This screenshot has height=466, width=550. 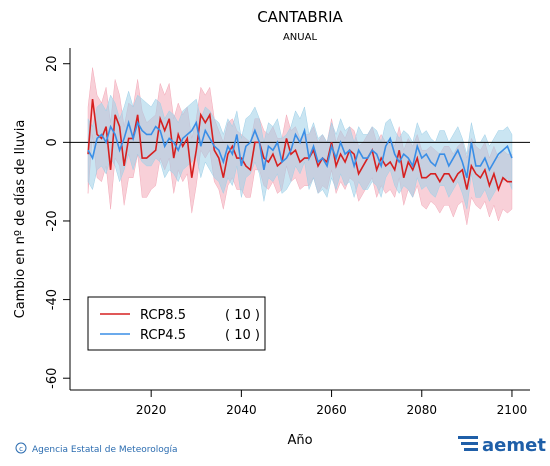 I want to click on chart-title: CANTABRIA, so click(x=300, y=17).